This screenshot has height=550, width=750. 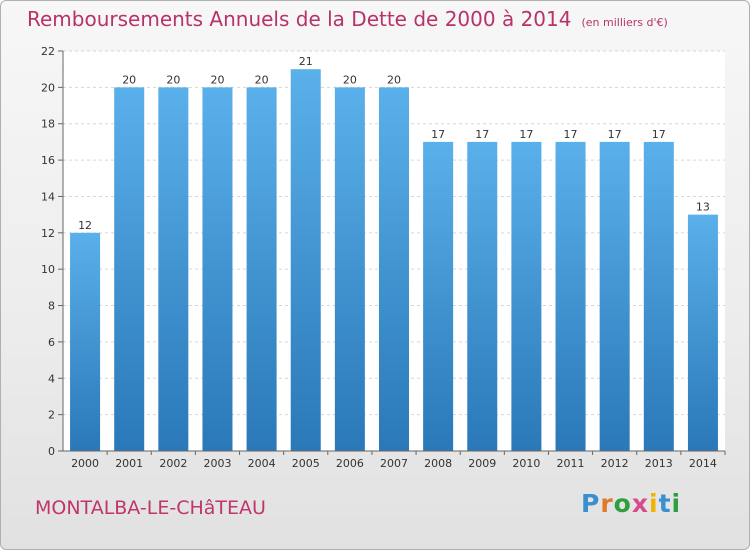 I want to click on x-tick-label: 2014, so click(x=703, y=463).